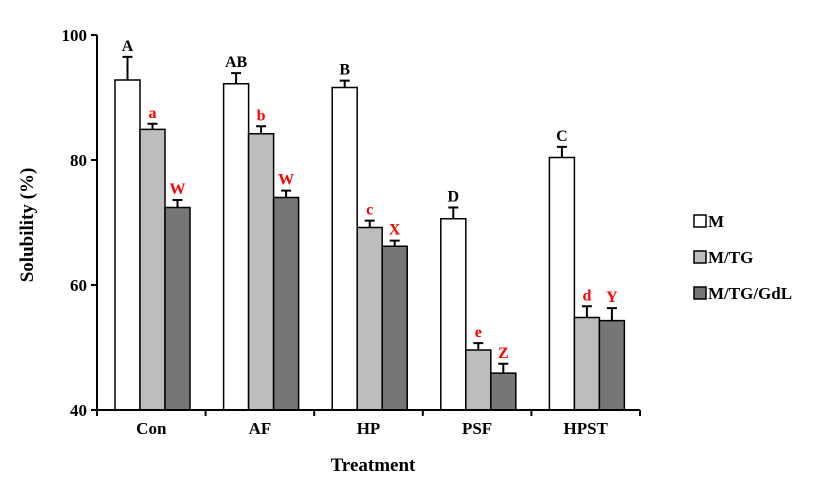 This screenshot has width=827, height=489. Describe the element at coordinates (260, 428) in the screenshot. I see `x-tick-label: AF` at that location.